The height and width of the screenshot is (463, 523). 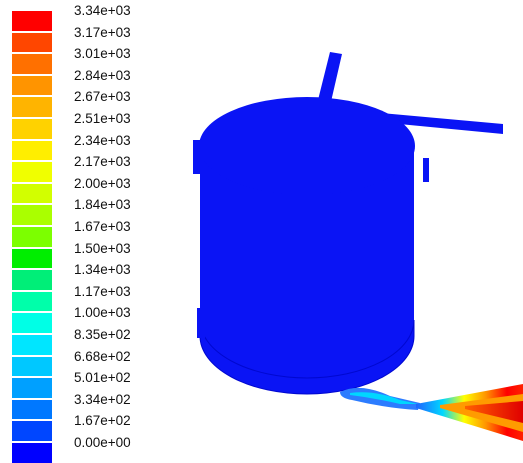 I want to click on legend-label: 1.17e+03, so click(x=102, y=291).